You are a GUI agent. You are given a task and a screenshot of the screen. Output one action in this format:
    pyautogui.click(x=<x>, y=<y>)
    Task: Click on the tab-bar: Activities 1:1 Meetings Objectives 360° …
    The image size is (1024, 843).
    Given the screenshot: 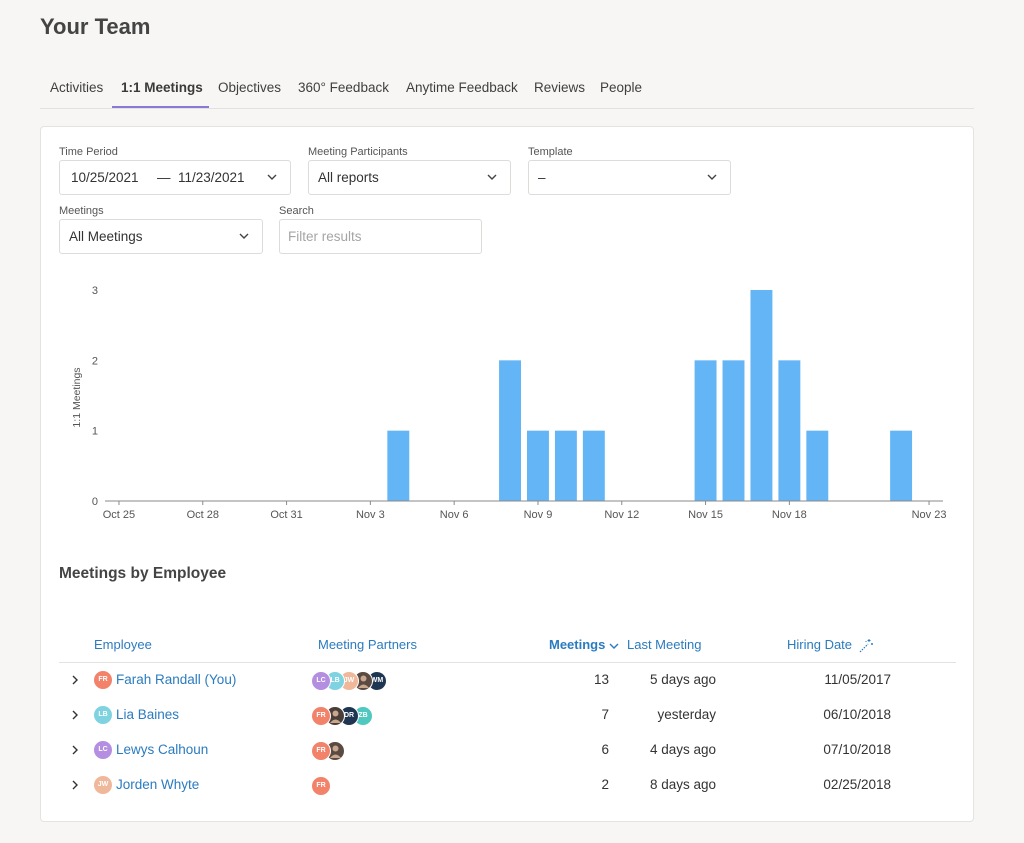 What is the action you would take?
    pyautogui.click(x=507, y=91)
    